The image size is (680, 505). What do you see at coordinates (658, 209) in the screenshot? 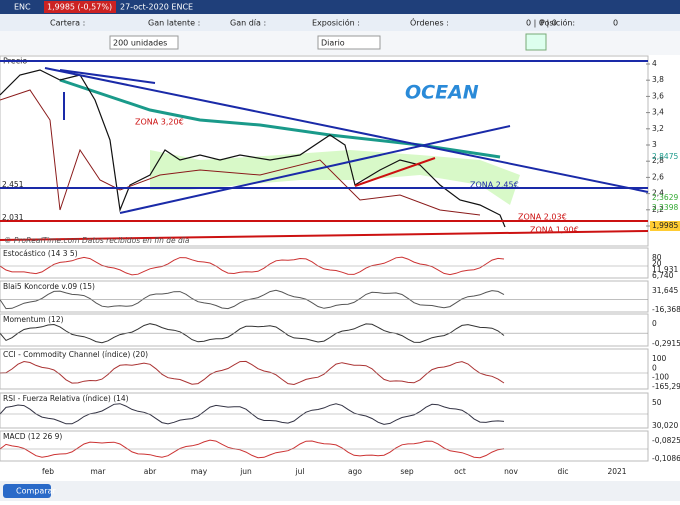
I see `y-tick-label: 2,2` at bounding box center [658, 209].